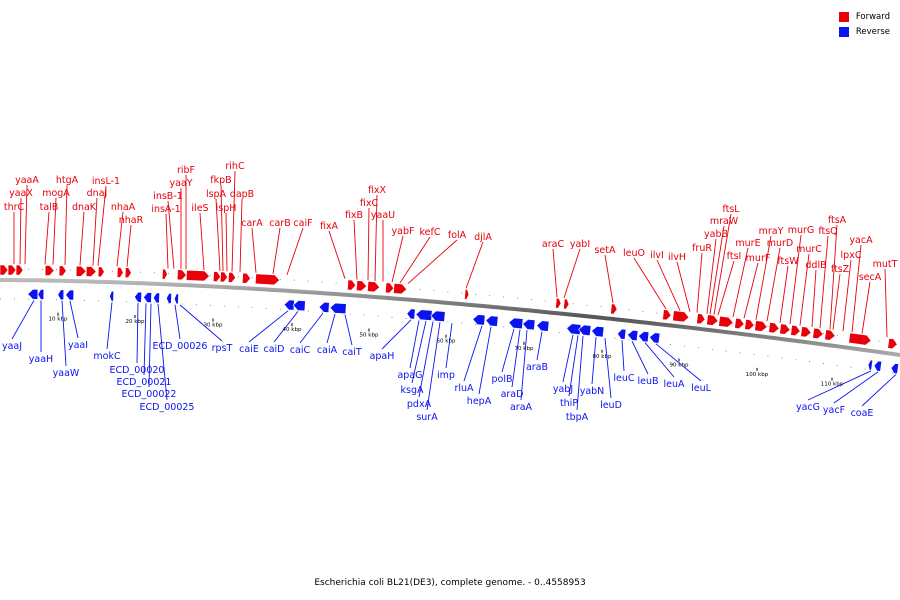  Describe the element at coordinates (840, 269) in the screenshot. I see `forward-gene-label: ftsZ` at that location.